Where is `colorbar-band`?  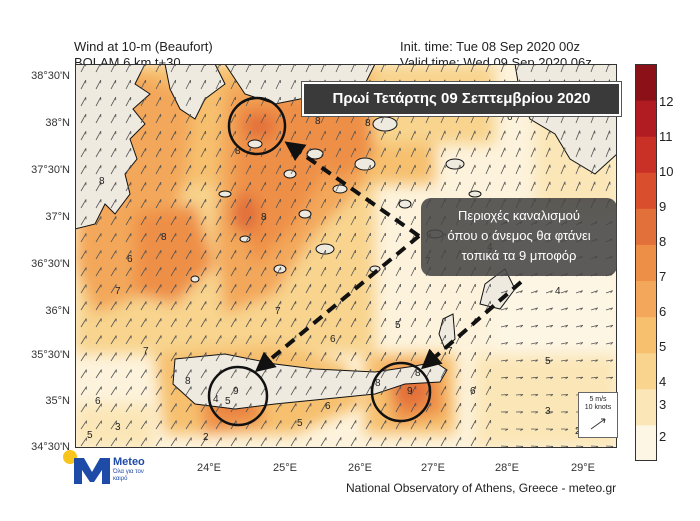 colorbar-band is located at coordinates (646, 226).